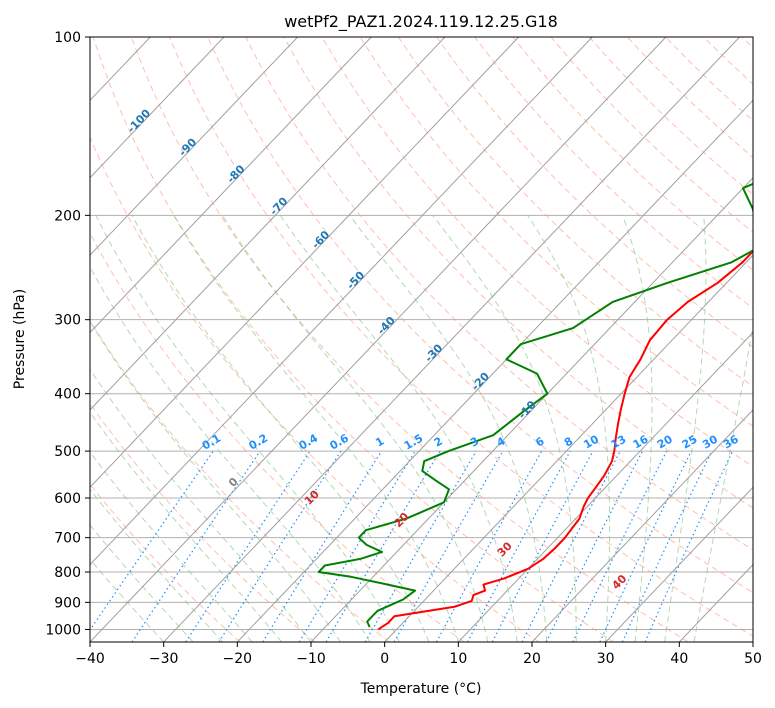  Describe the element at coordinates (90, 659) in the screenshot. I see `x-tick-label: −40` at that location.